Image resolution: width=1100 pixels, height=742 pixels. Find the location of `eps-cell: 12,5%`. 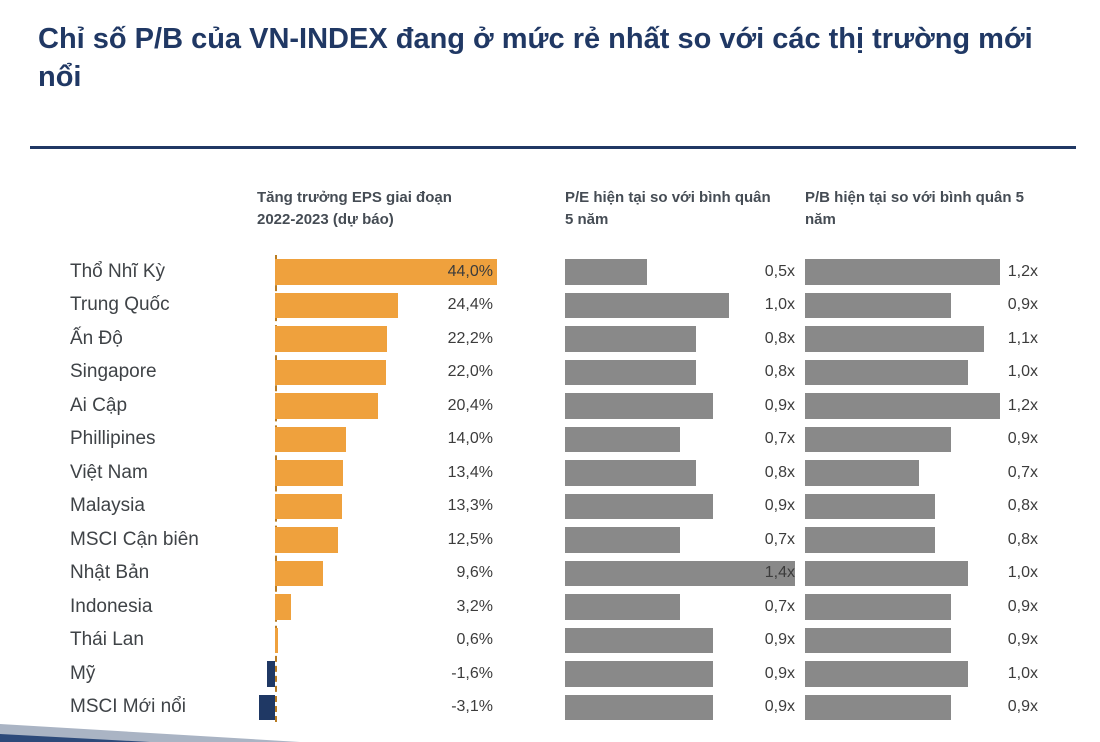

eps-cell: 12,5% is located at coordinates (377, 540).